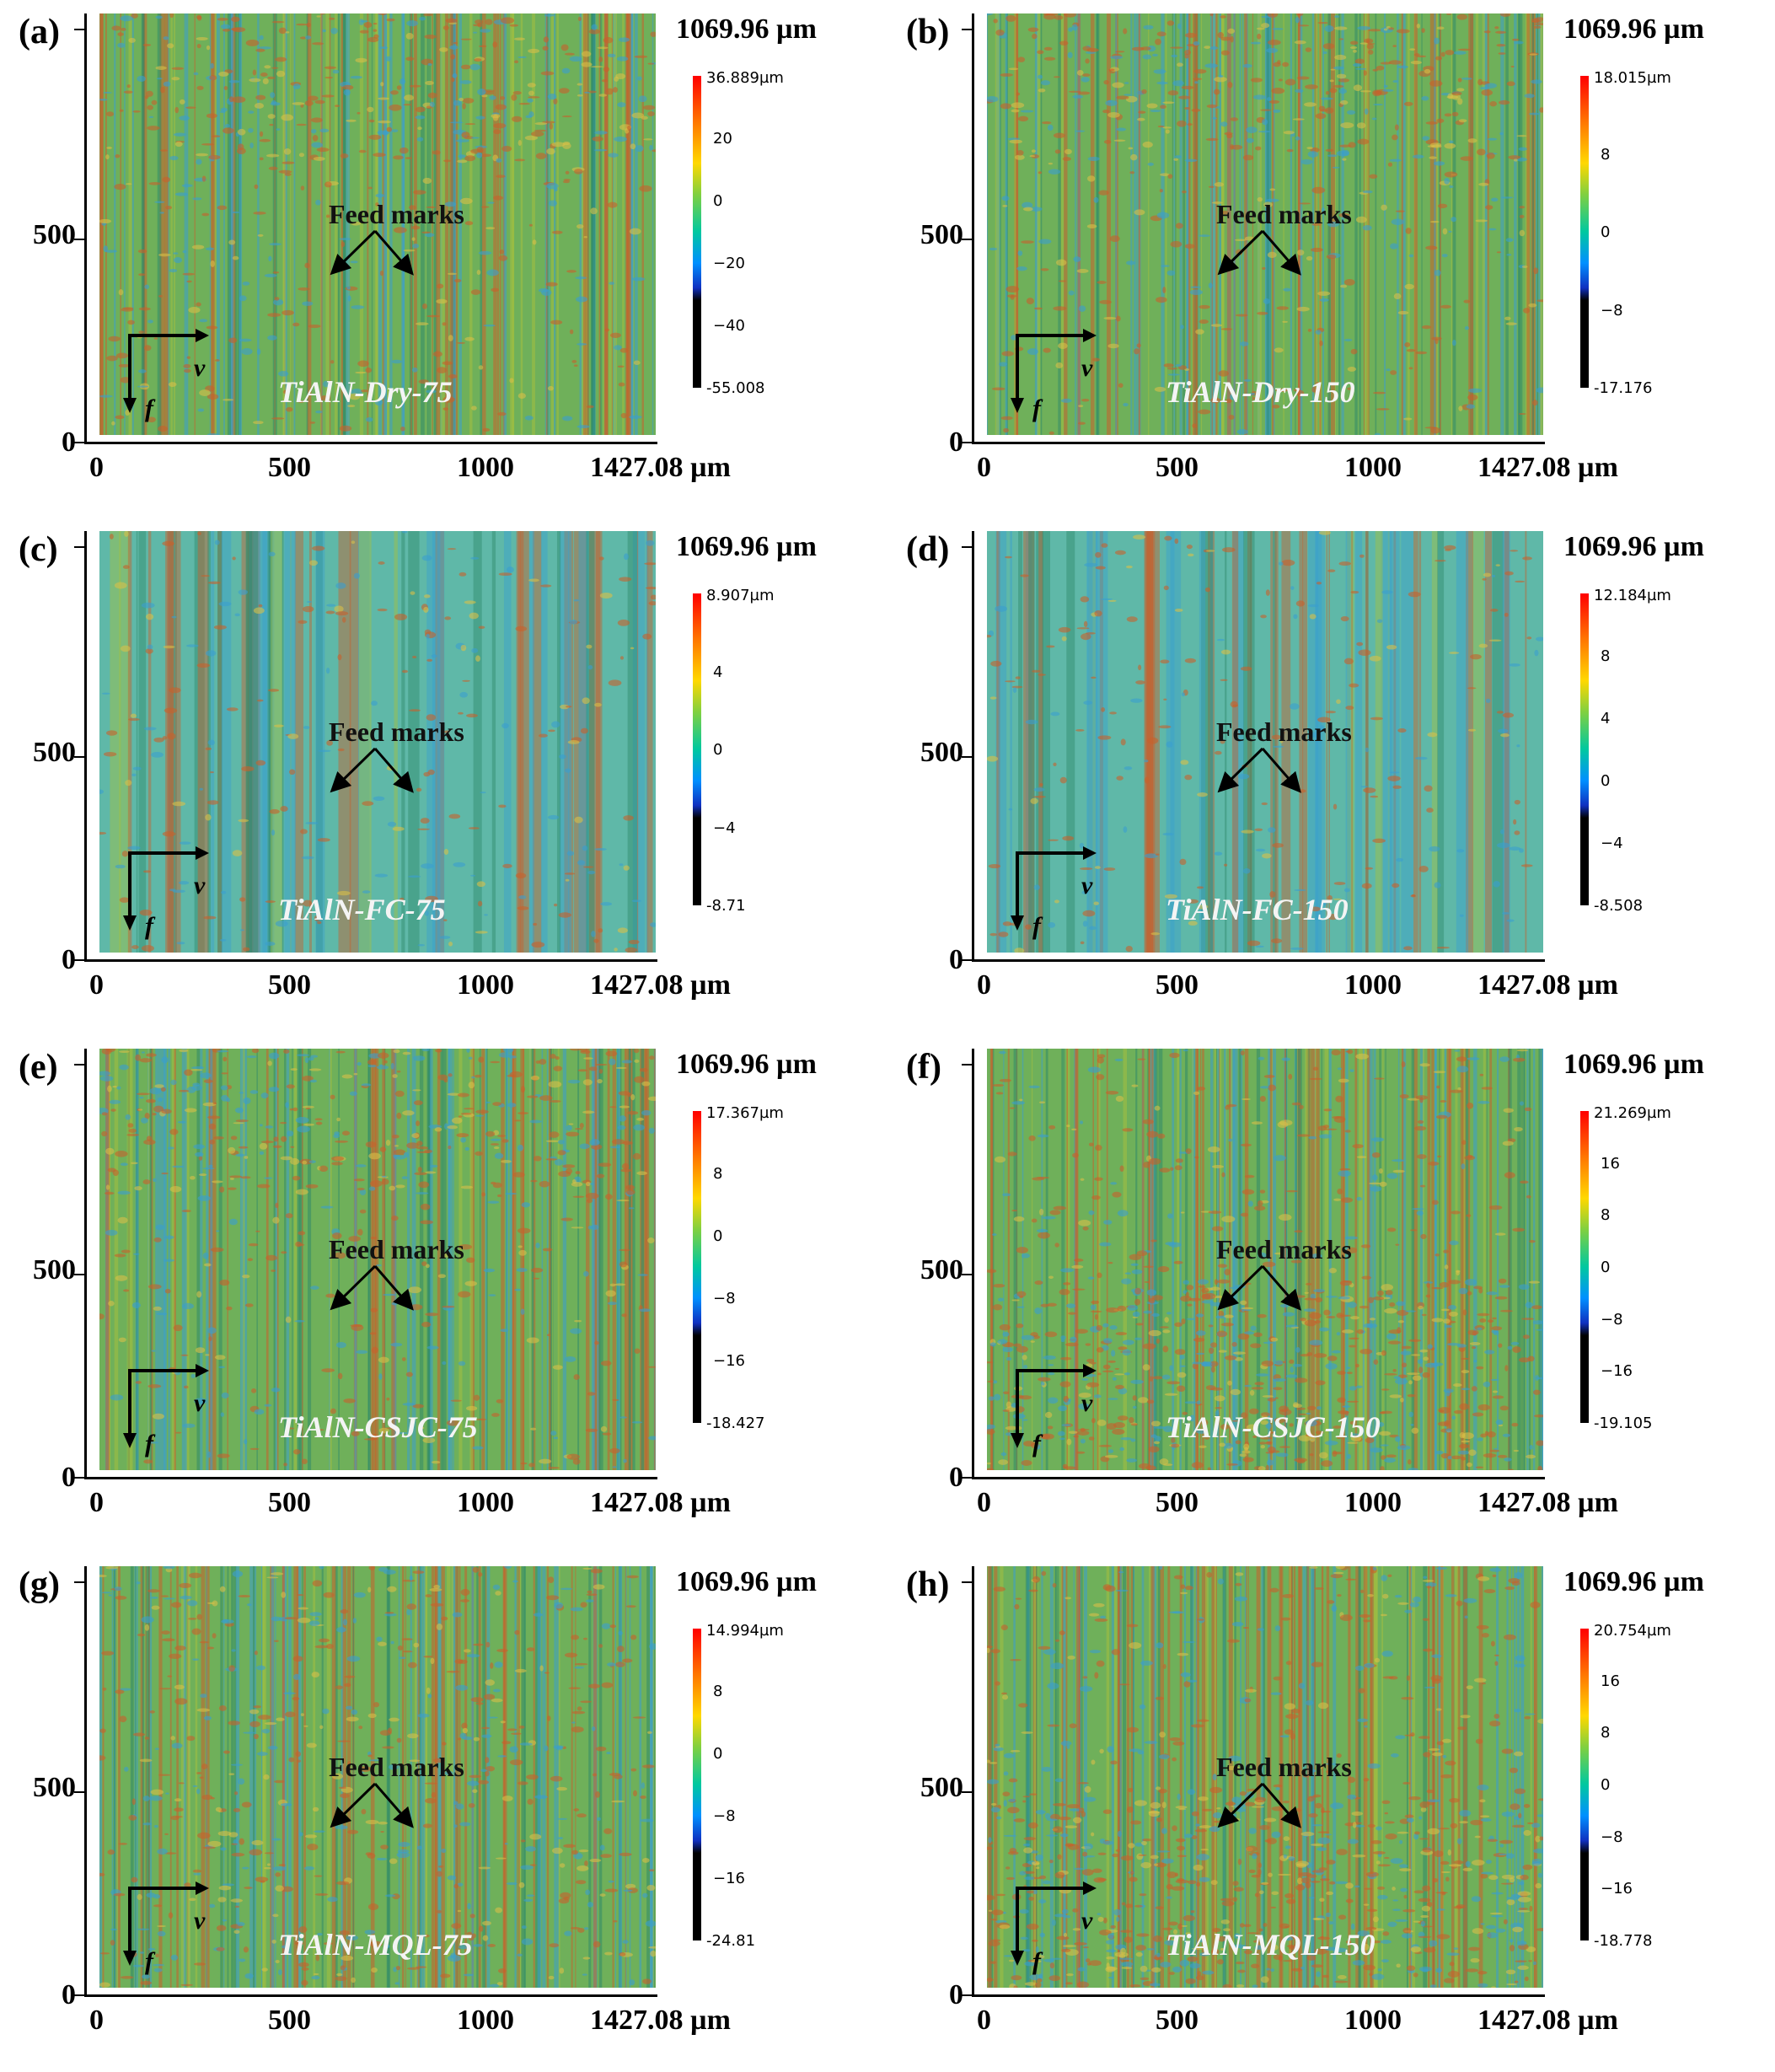  Describe the element at coordinates (39, 32) in the screenshot. I see `panel-label: (a)` at that location.